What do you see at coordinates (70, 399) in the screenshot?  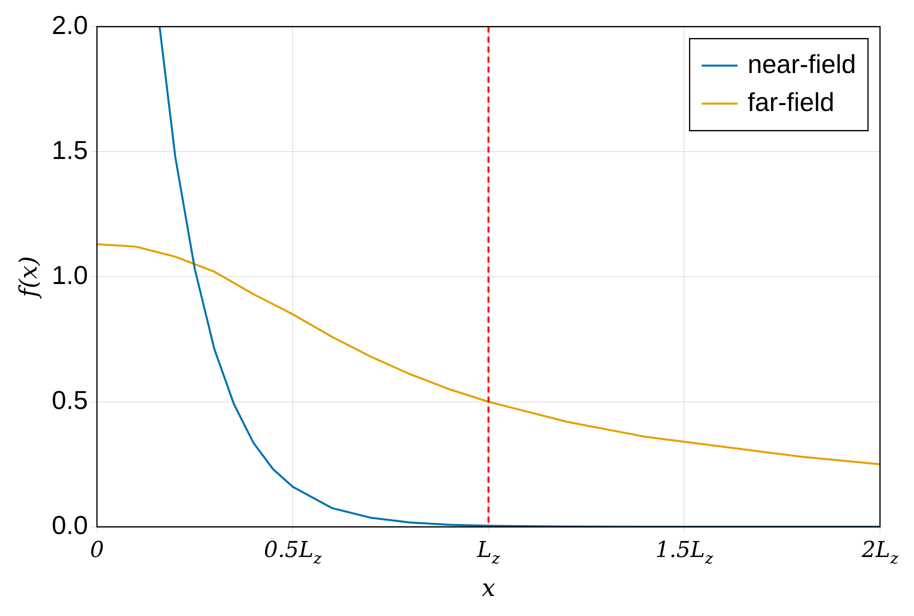 I see `y-tick-label: 0.5` at bounding box center [70, 399].